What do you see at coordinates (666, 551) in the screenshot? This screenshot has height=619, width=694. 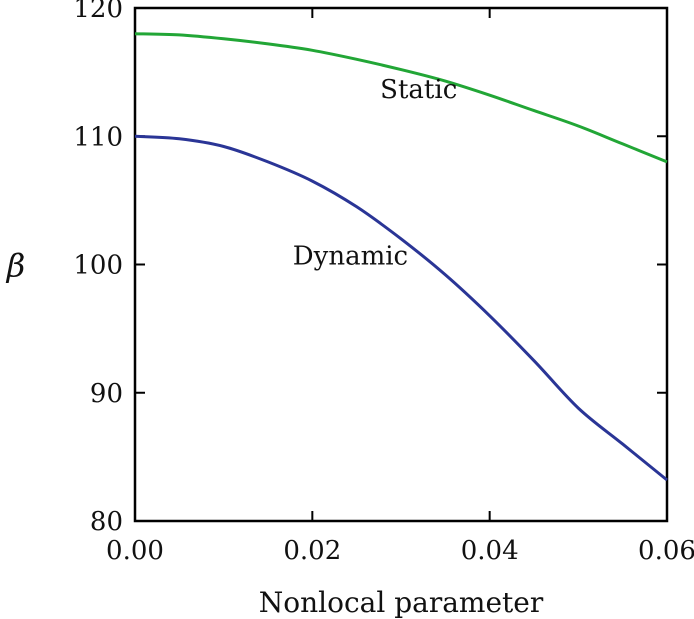 I see `x-tick-label: 0.06` at bounding box center [666, 551].